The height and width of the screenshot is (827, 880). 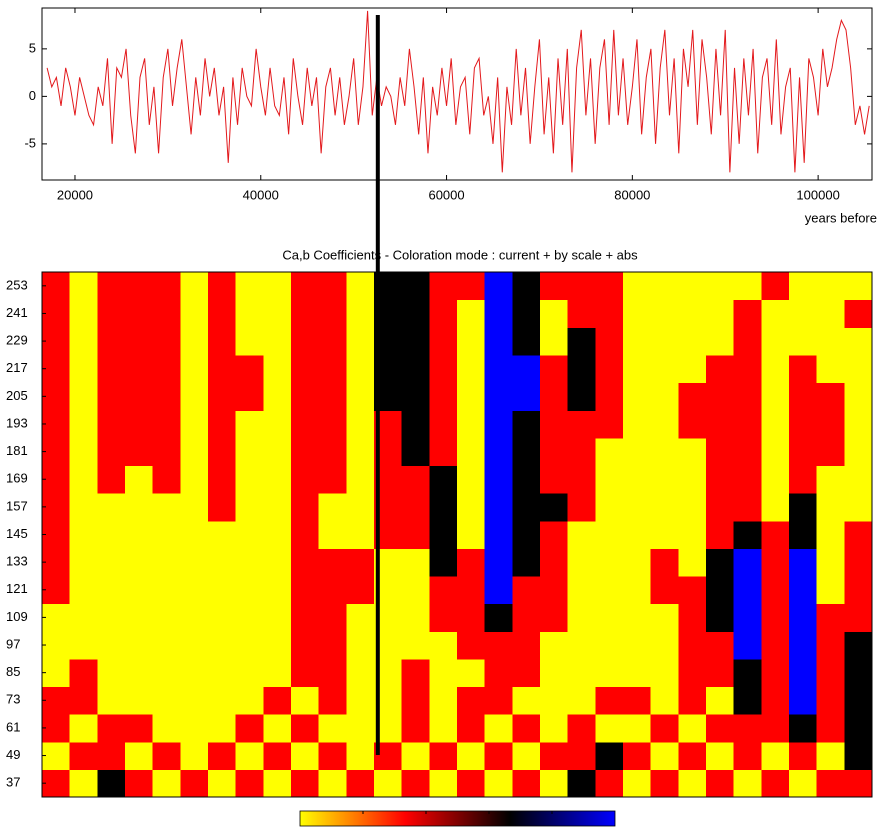 What do you see at coordinates (457, 818) in the screenshot?
I see `colorbar` at bounding box center [457, 818].